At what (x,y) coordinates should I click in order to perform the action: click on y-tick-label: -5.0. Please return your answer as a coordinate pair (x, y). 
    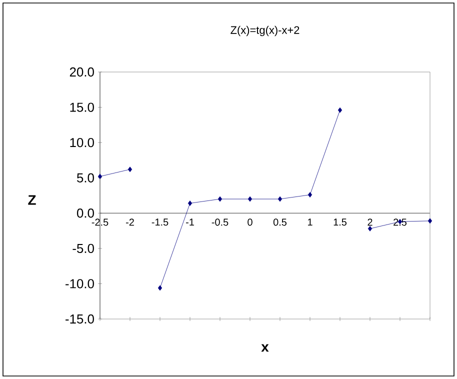
    Looking at the image, I should click on (83, 249).